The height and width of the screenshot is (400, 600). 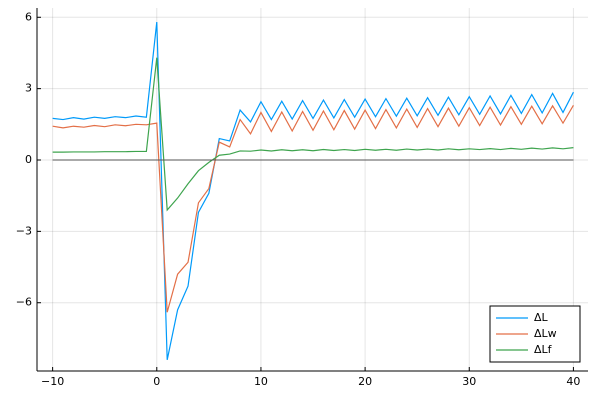 What do you see at coordinates (28, 16) in the screenshot?
I see `y-tick-label: 6` at bounding box center [28, 16].